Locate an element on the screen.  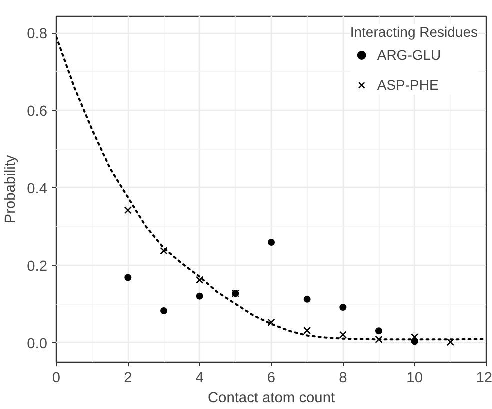
y-tick-label: 0.8 is located at coordinates (37, 34).